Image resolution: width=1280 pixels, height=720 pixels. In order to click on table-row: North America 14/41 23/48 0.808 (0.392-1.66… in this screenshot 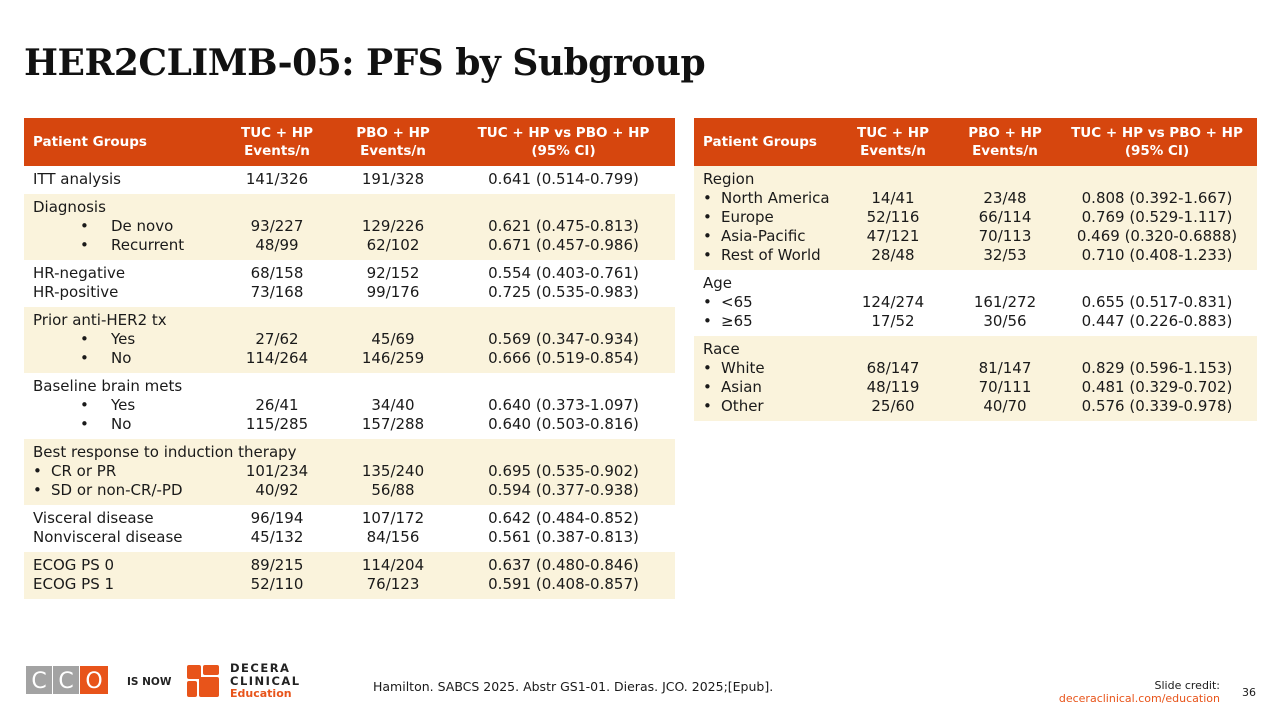, I will do `click(975, 198)`.